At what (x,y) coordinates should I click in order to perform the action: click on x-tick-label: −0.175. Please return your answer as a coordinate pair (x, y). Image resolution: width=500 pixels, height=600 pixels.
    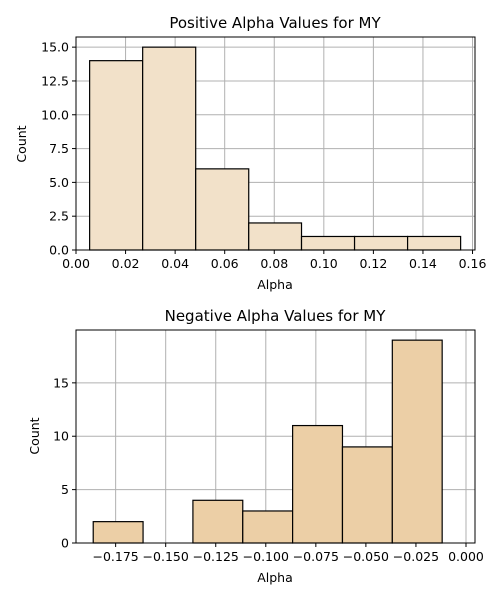
    Looking at the image, I should click on (116, 556).